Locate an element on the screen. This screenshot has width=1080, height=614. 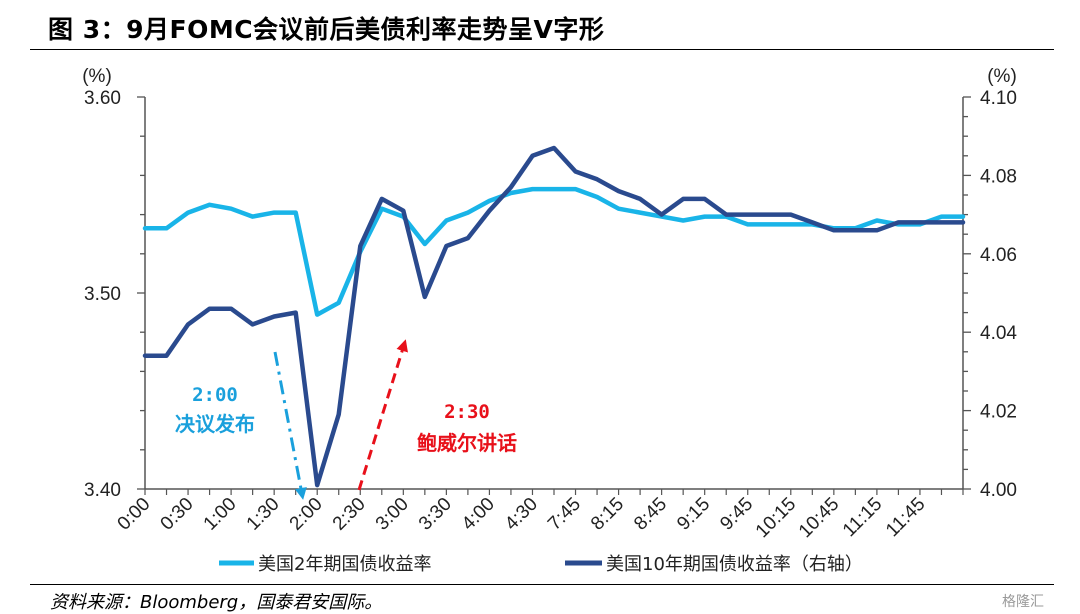
watermark-logo: 格隆汇 is located at coordinates (1023, 602).